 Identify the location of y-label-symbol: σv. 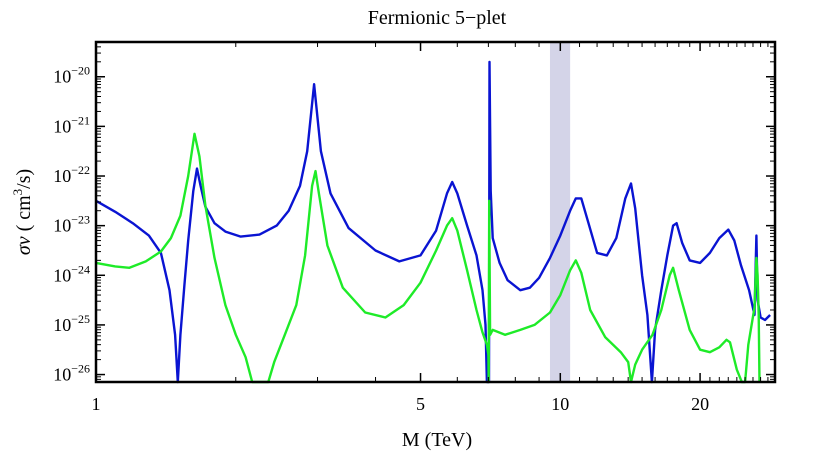
(24, 245).